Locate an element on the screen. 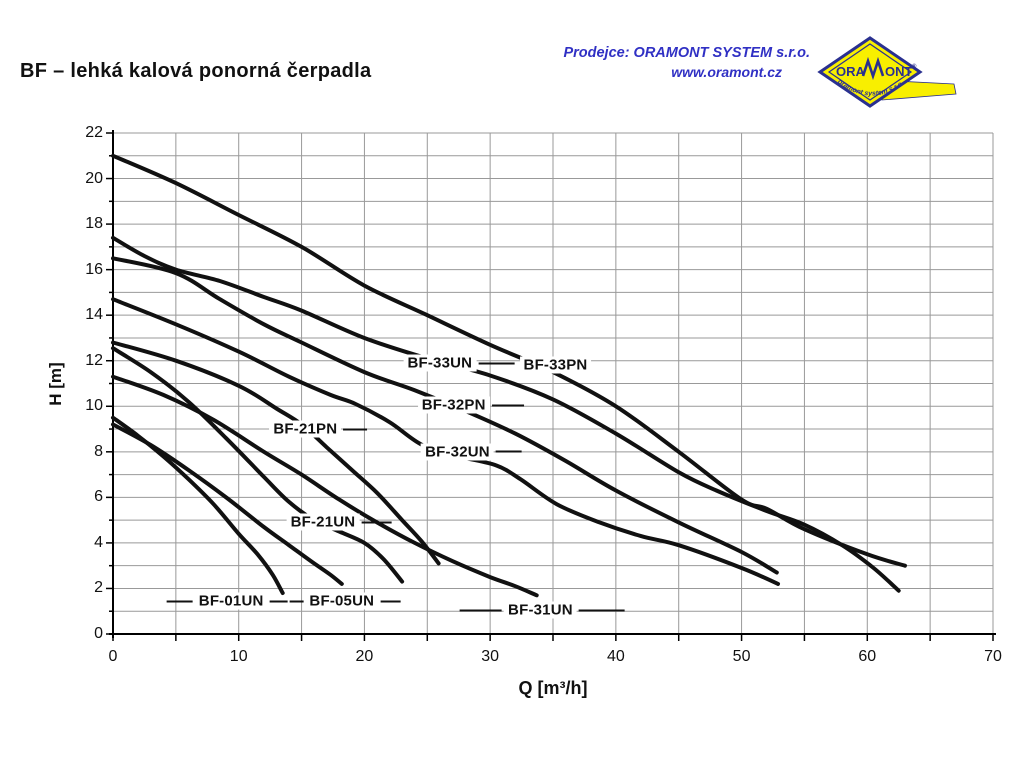  x-tick-label: 20 is located at coordinates (364, 656).